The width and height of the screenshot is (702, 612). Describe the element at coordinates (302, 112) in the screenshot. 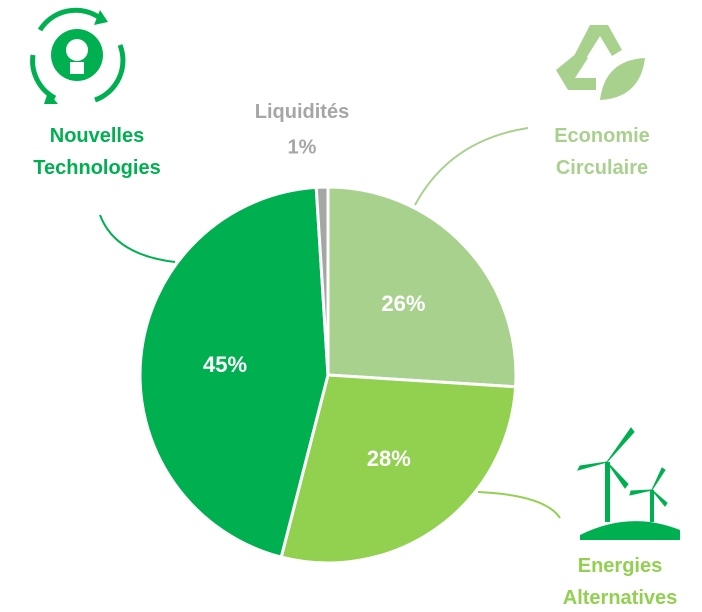

I see `category-label: Liquidités` at that location.